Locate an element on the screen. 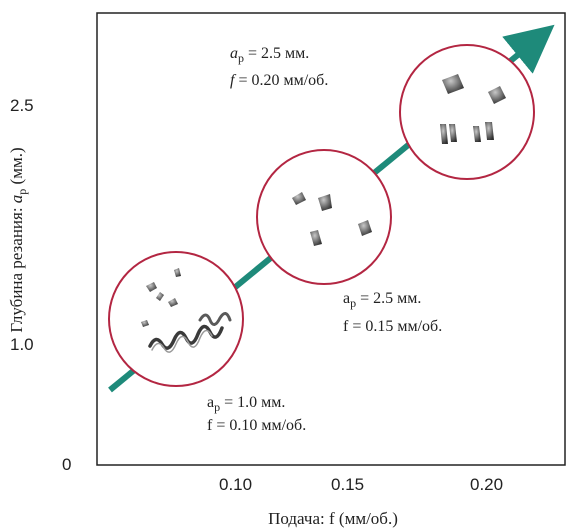  x-tick-label-0.15: 0.15 is located at coordinates (347, 484).